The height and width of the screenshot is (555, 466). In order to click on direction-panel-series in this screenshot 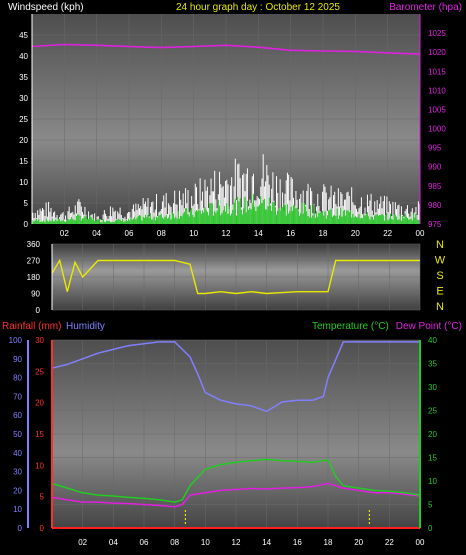, I will do `click(235, 276)`.